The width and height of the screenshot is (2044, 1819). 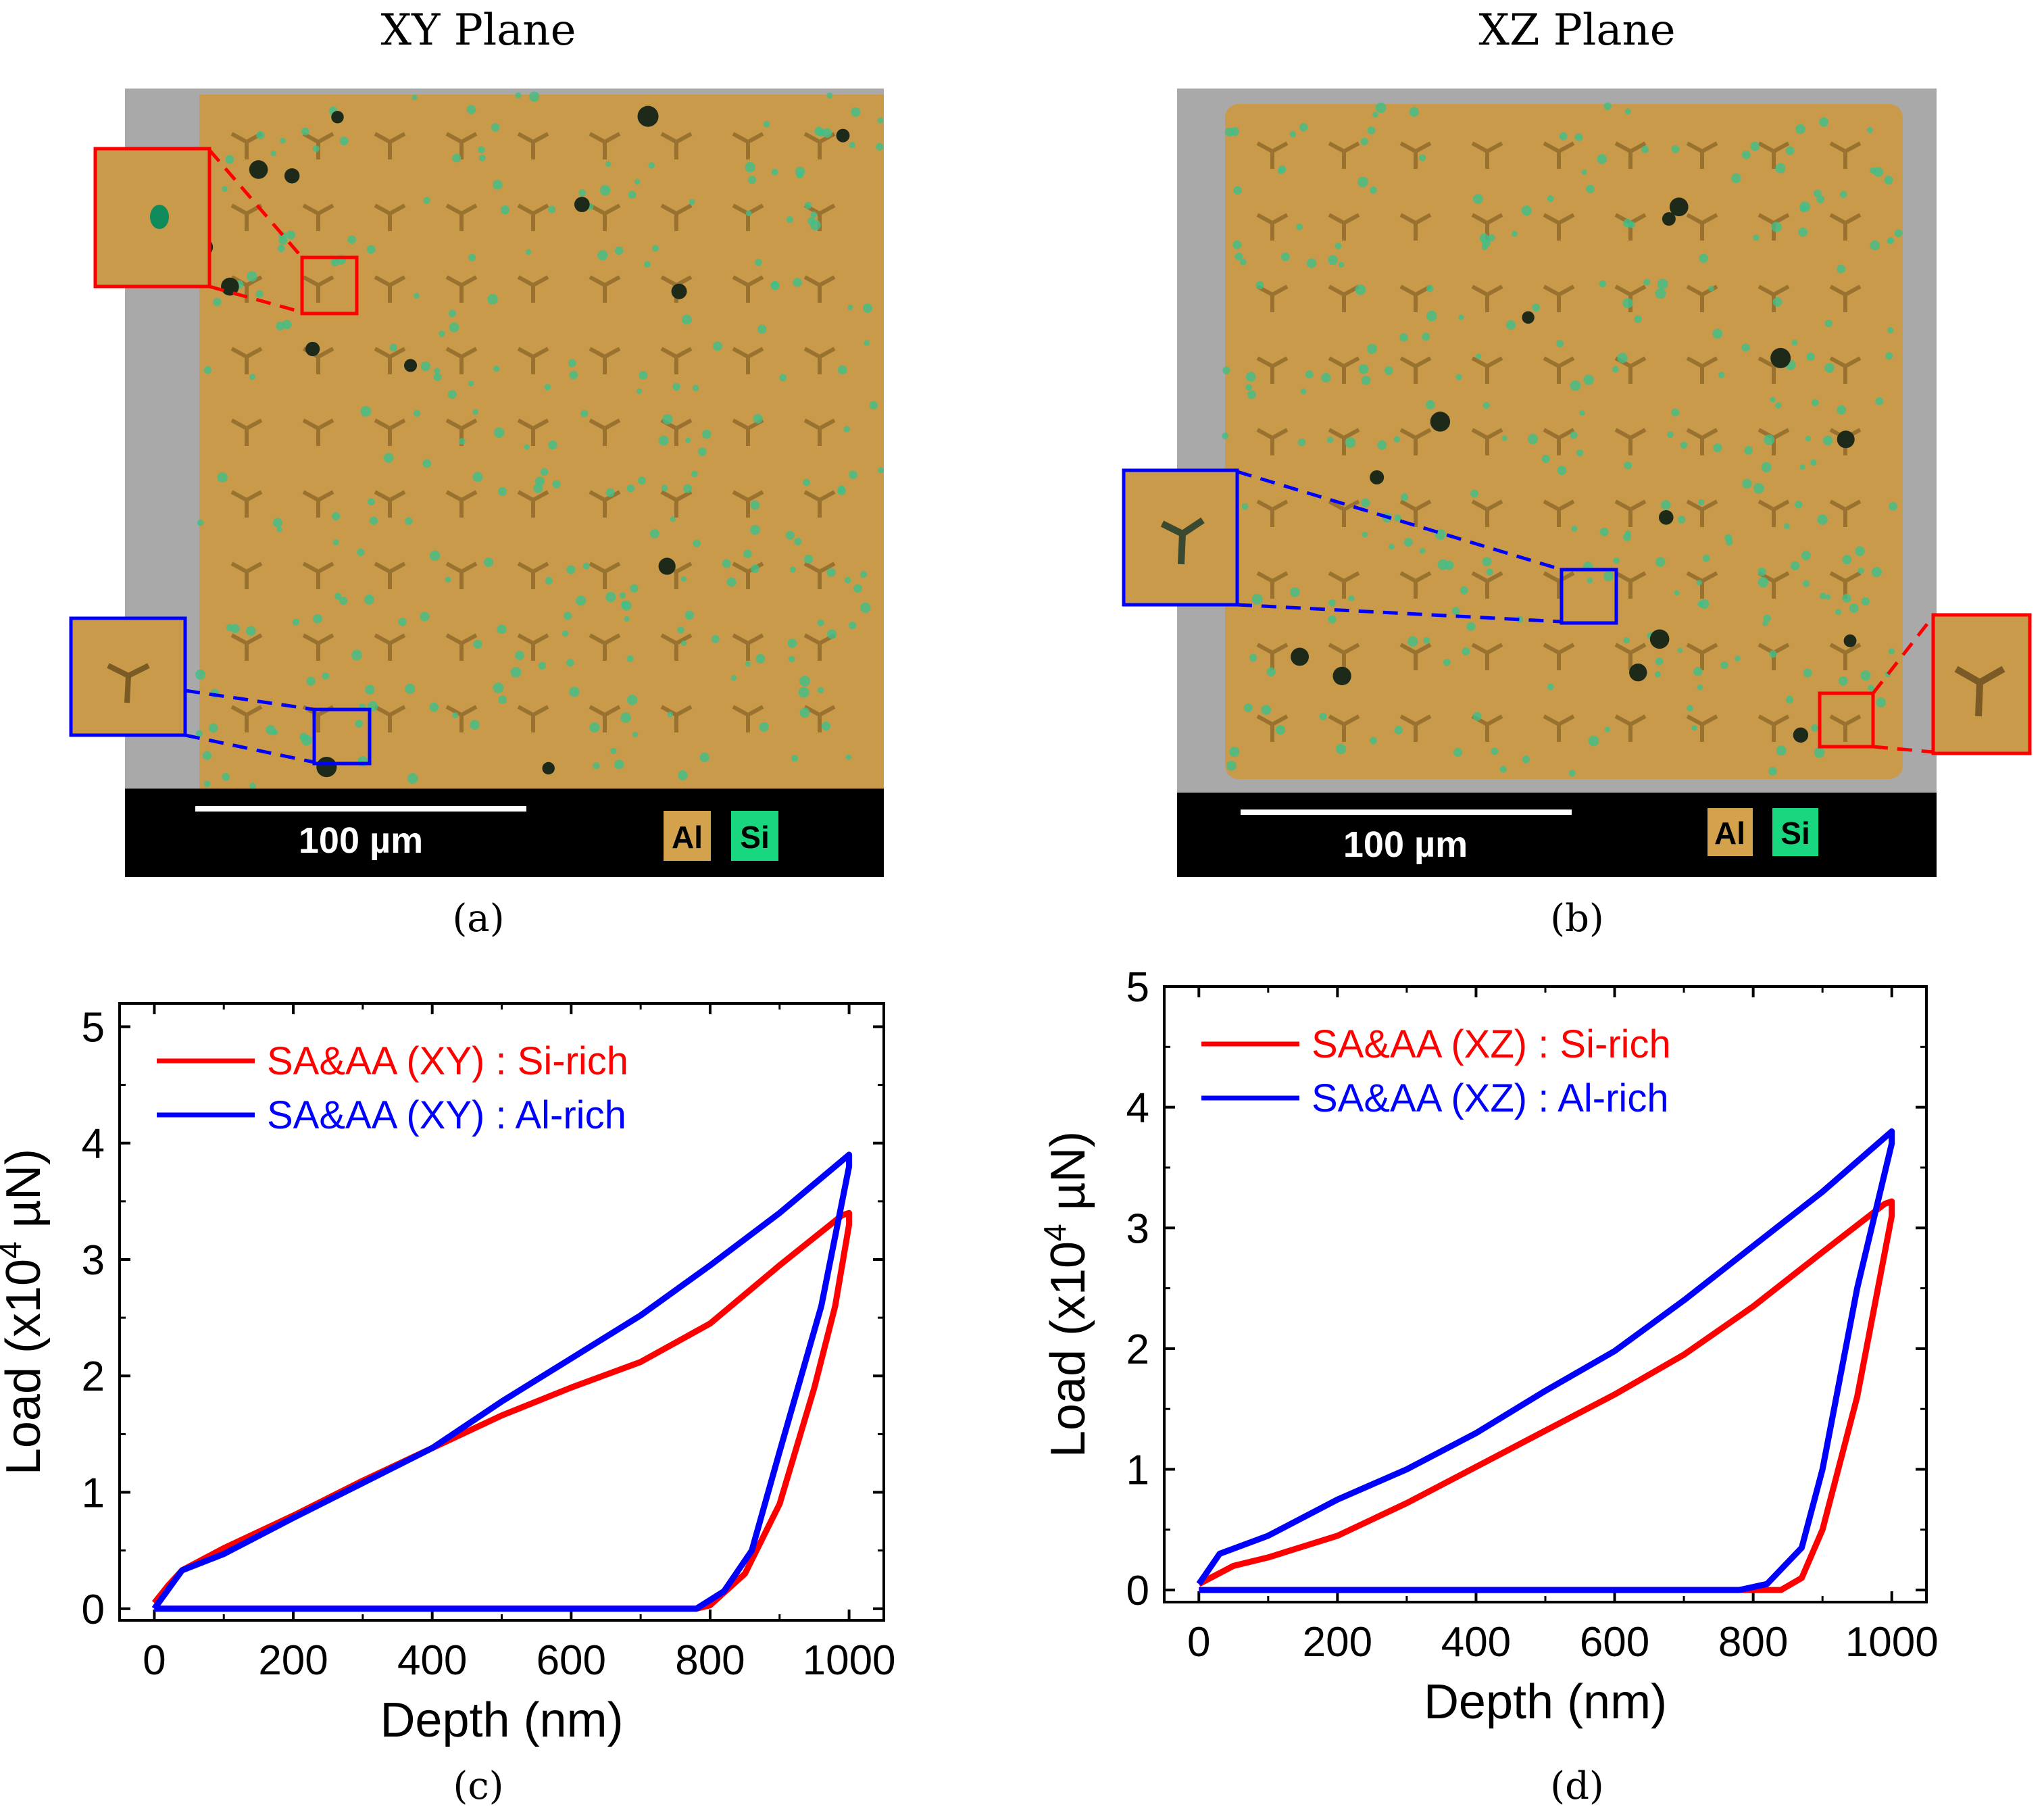 What do you see at coordinates (361, 840) in the screenshot?
I see `scale-bar-label: 100 µm` at bounding box center [361, 840].